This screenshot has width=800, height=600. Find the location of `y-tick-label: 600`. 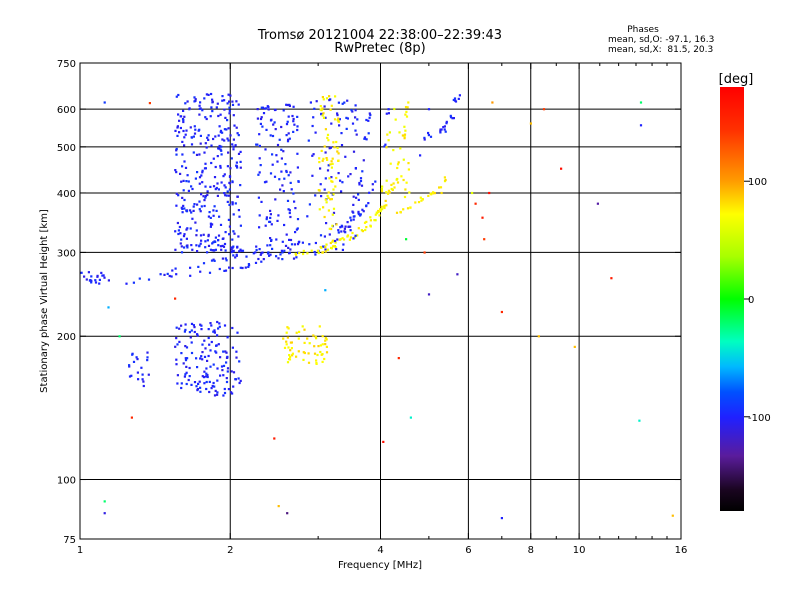

y-tick-label: 600 is located at coordinates (66, 110).